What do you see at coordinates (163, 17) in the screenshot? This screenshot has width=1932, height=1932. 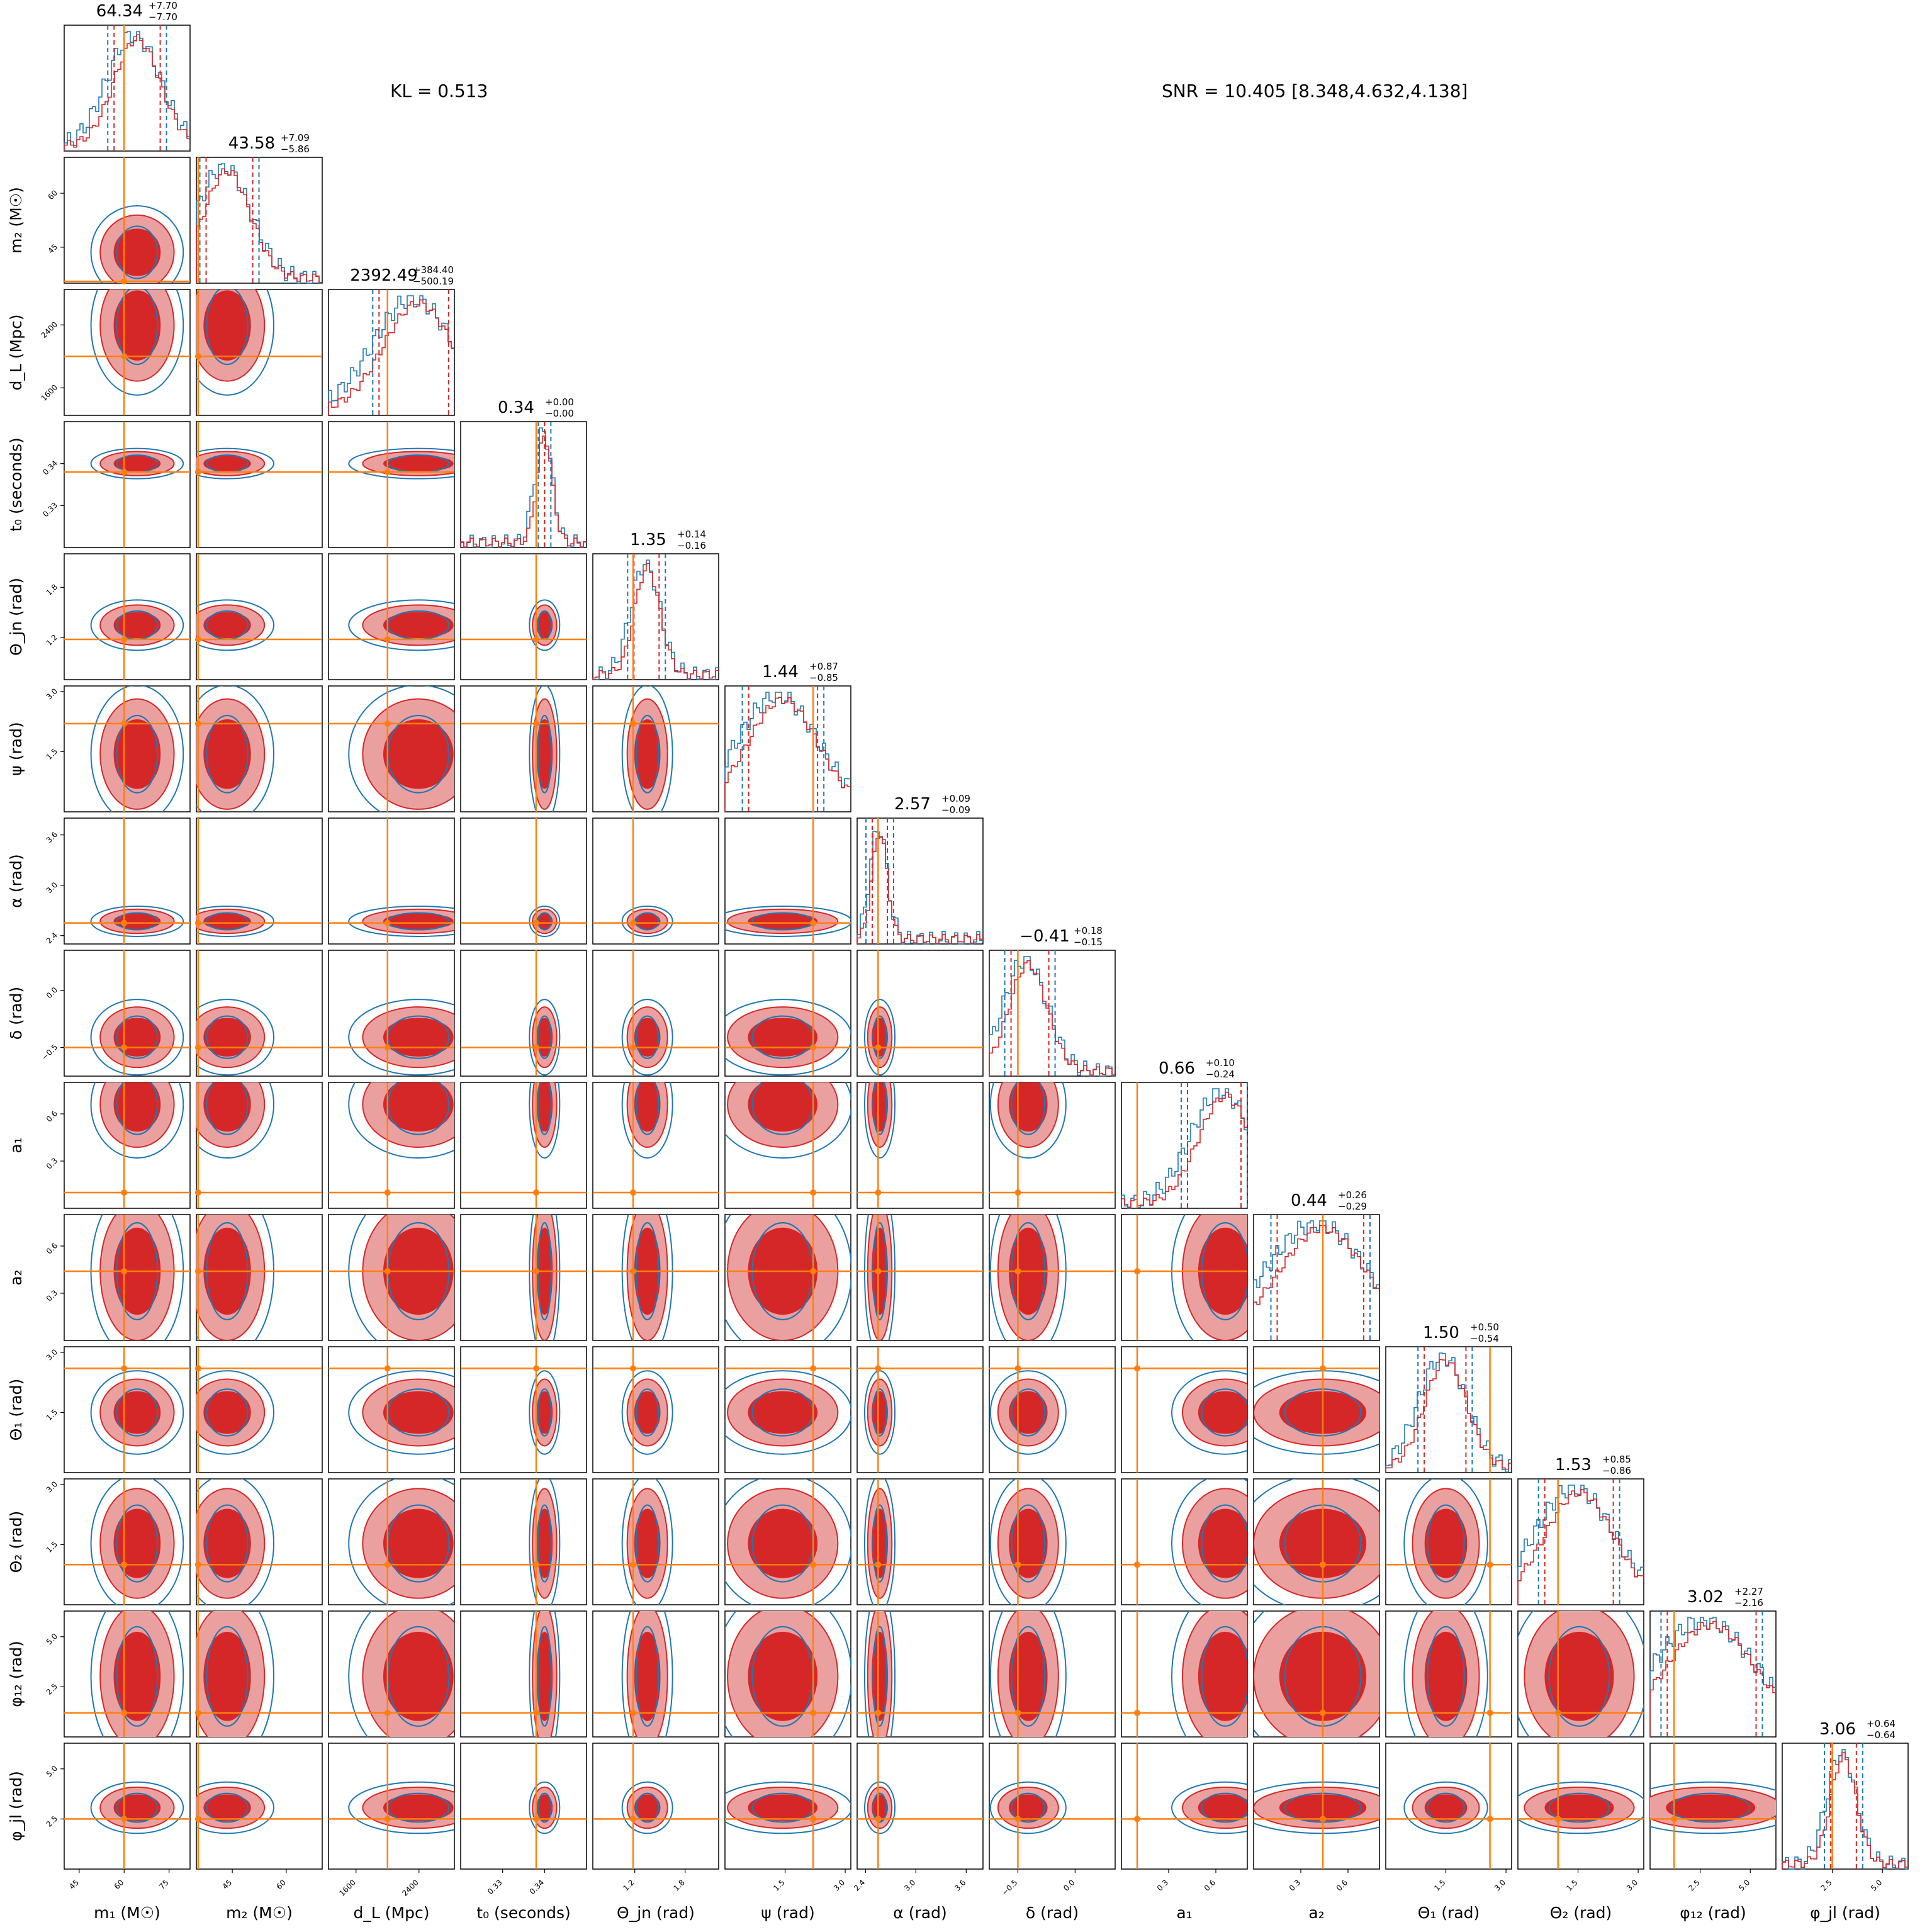 I see `hist-title-minus: −7.70` at bounding box center [163, 17].